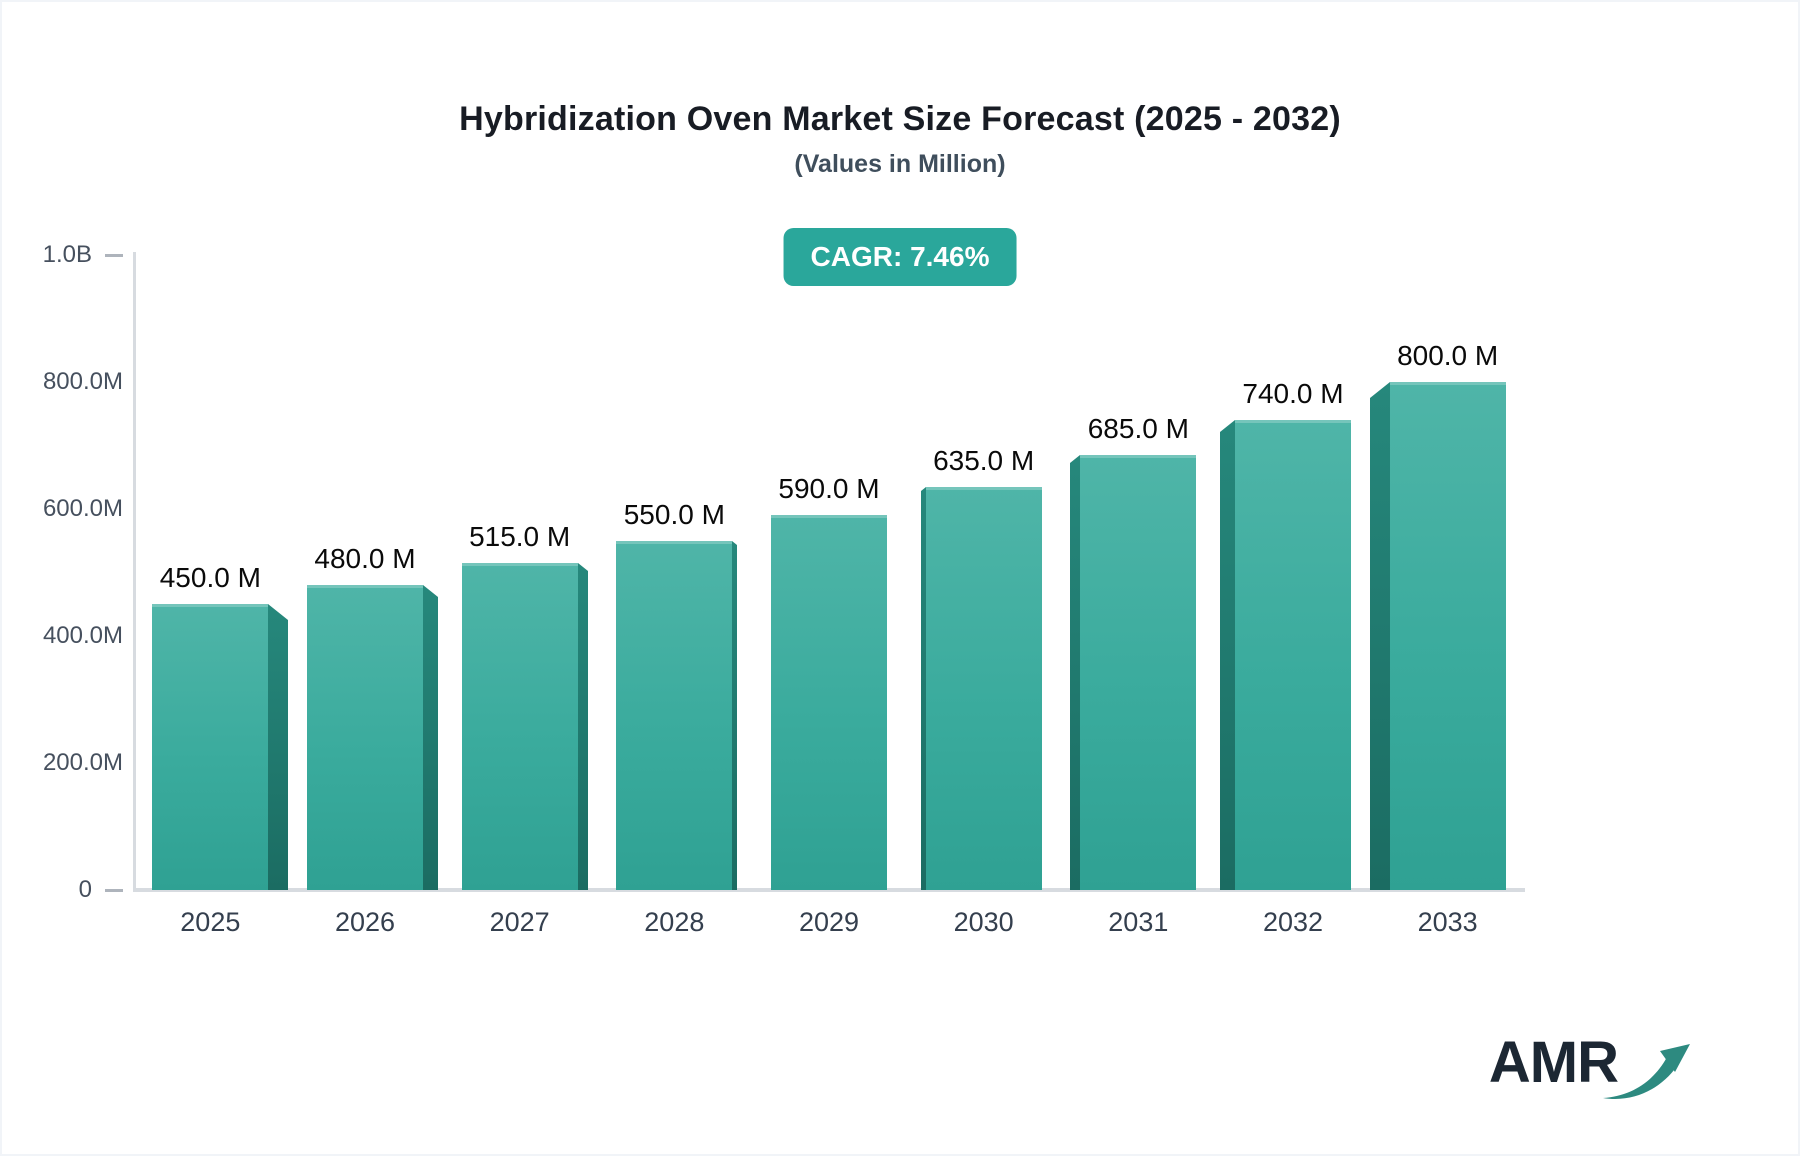  I want to click on x-axis-label-2025: 2025, so click(210, 922).